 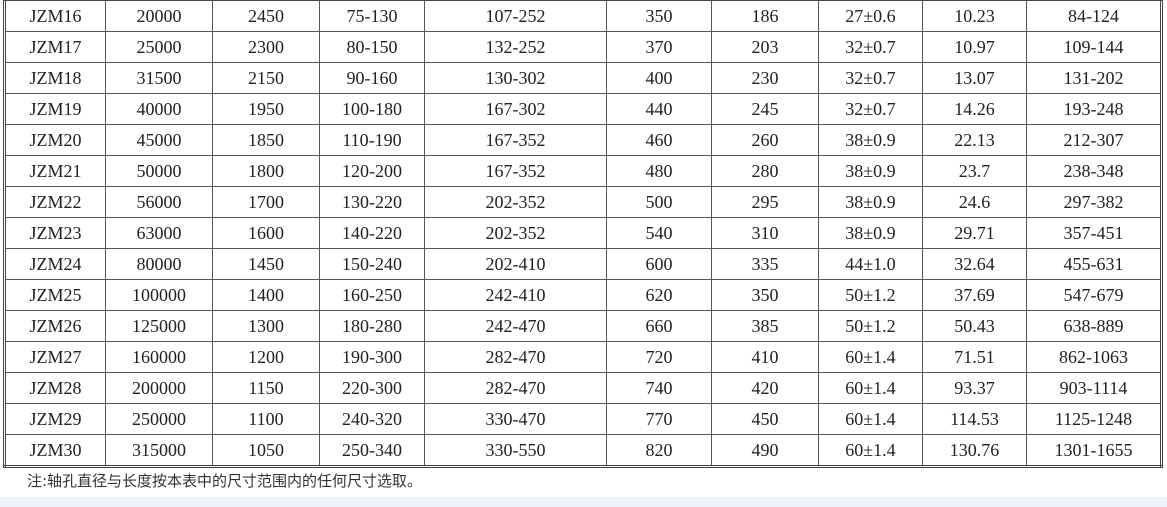 I want to click on table-cell: 1600, so click(x=266, y=233).